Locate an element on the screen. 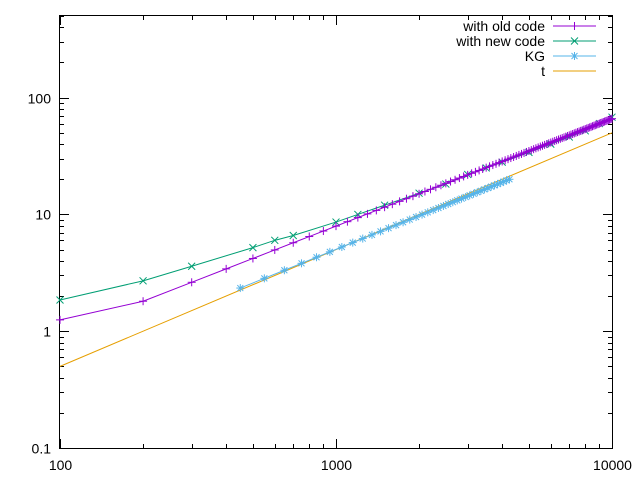 This screenshot has width=640, height=480. legend-label: t is located at coordinates (543, 71).